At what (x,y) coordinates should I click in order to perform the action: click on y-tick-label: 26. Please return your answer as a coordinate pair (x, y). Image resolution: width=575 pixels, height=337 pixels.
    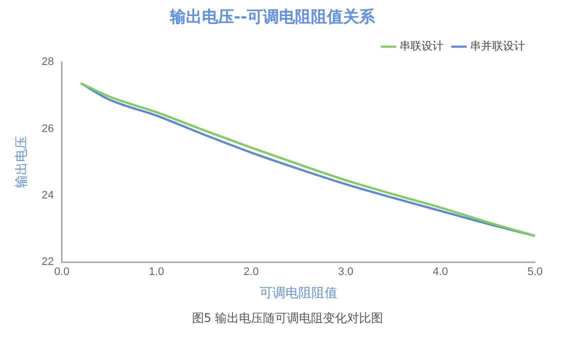
    Looking at the image, I should click on (48, 128).